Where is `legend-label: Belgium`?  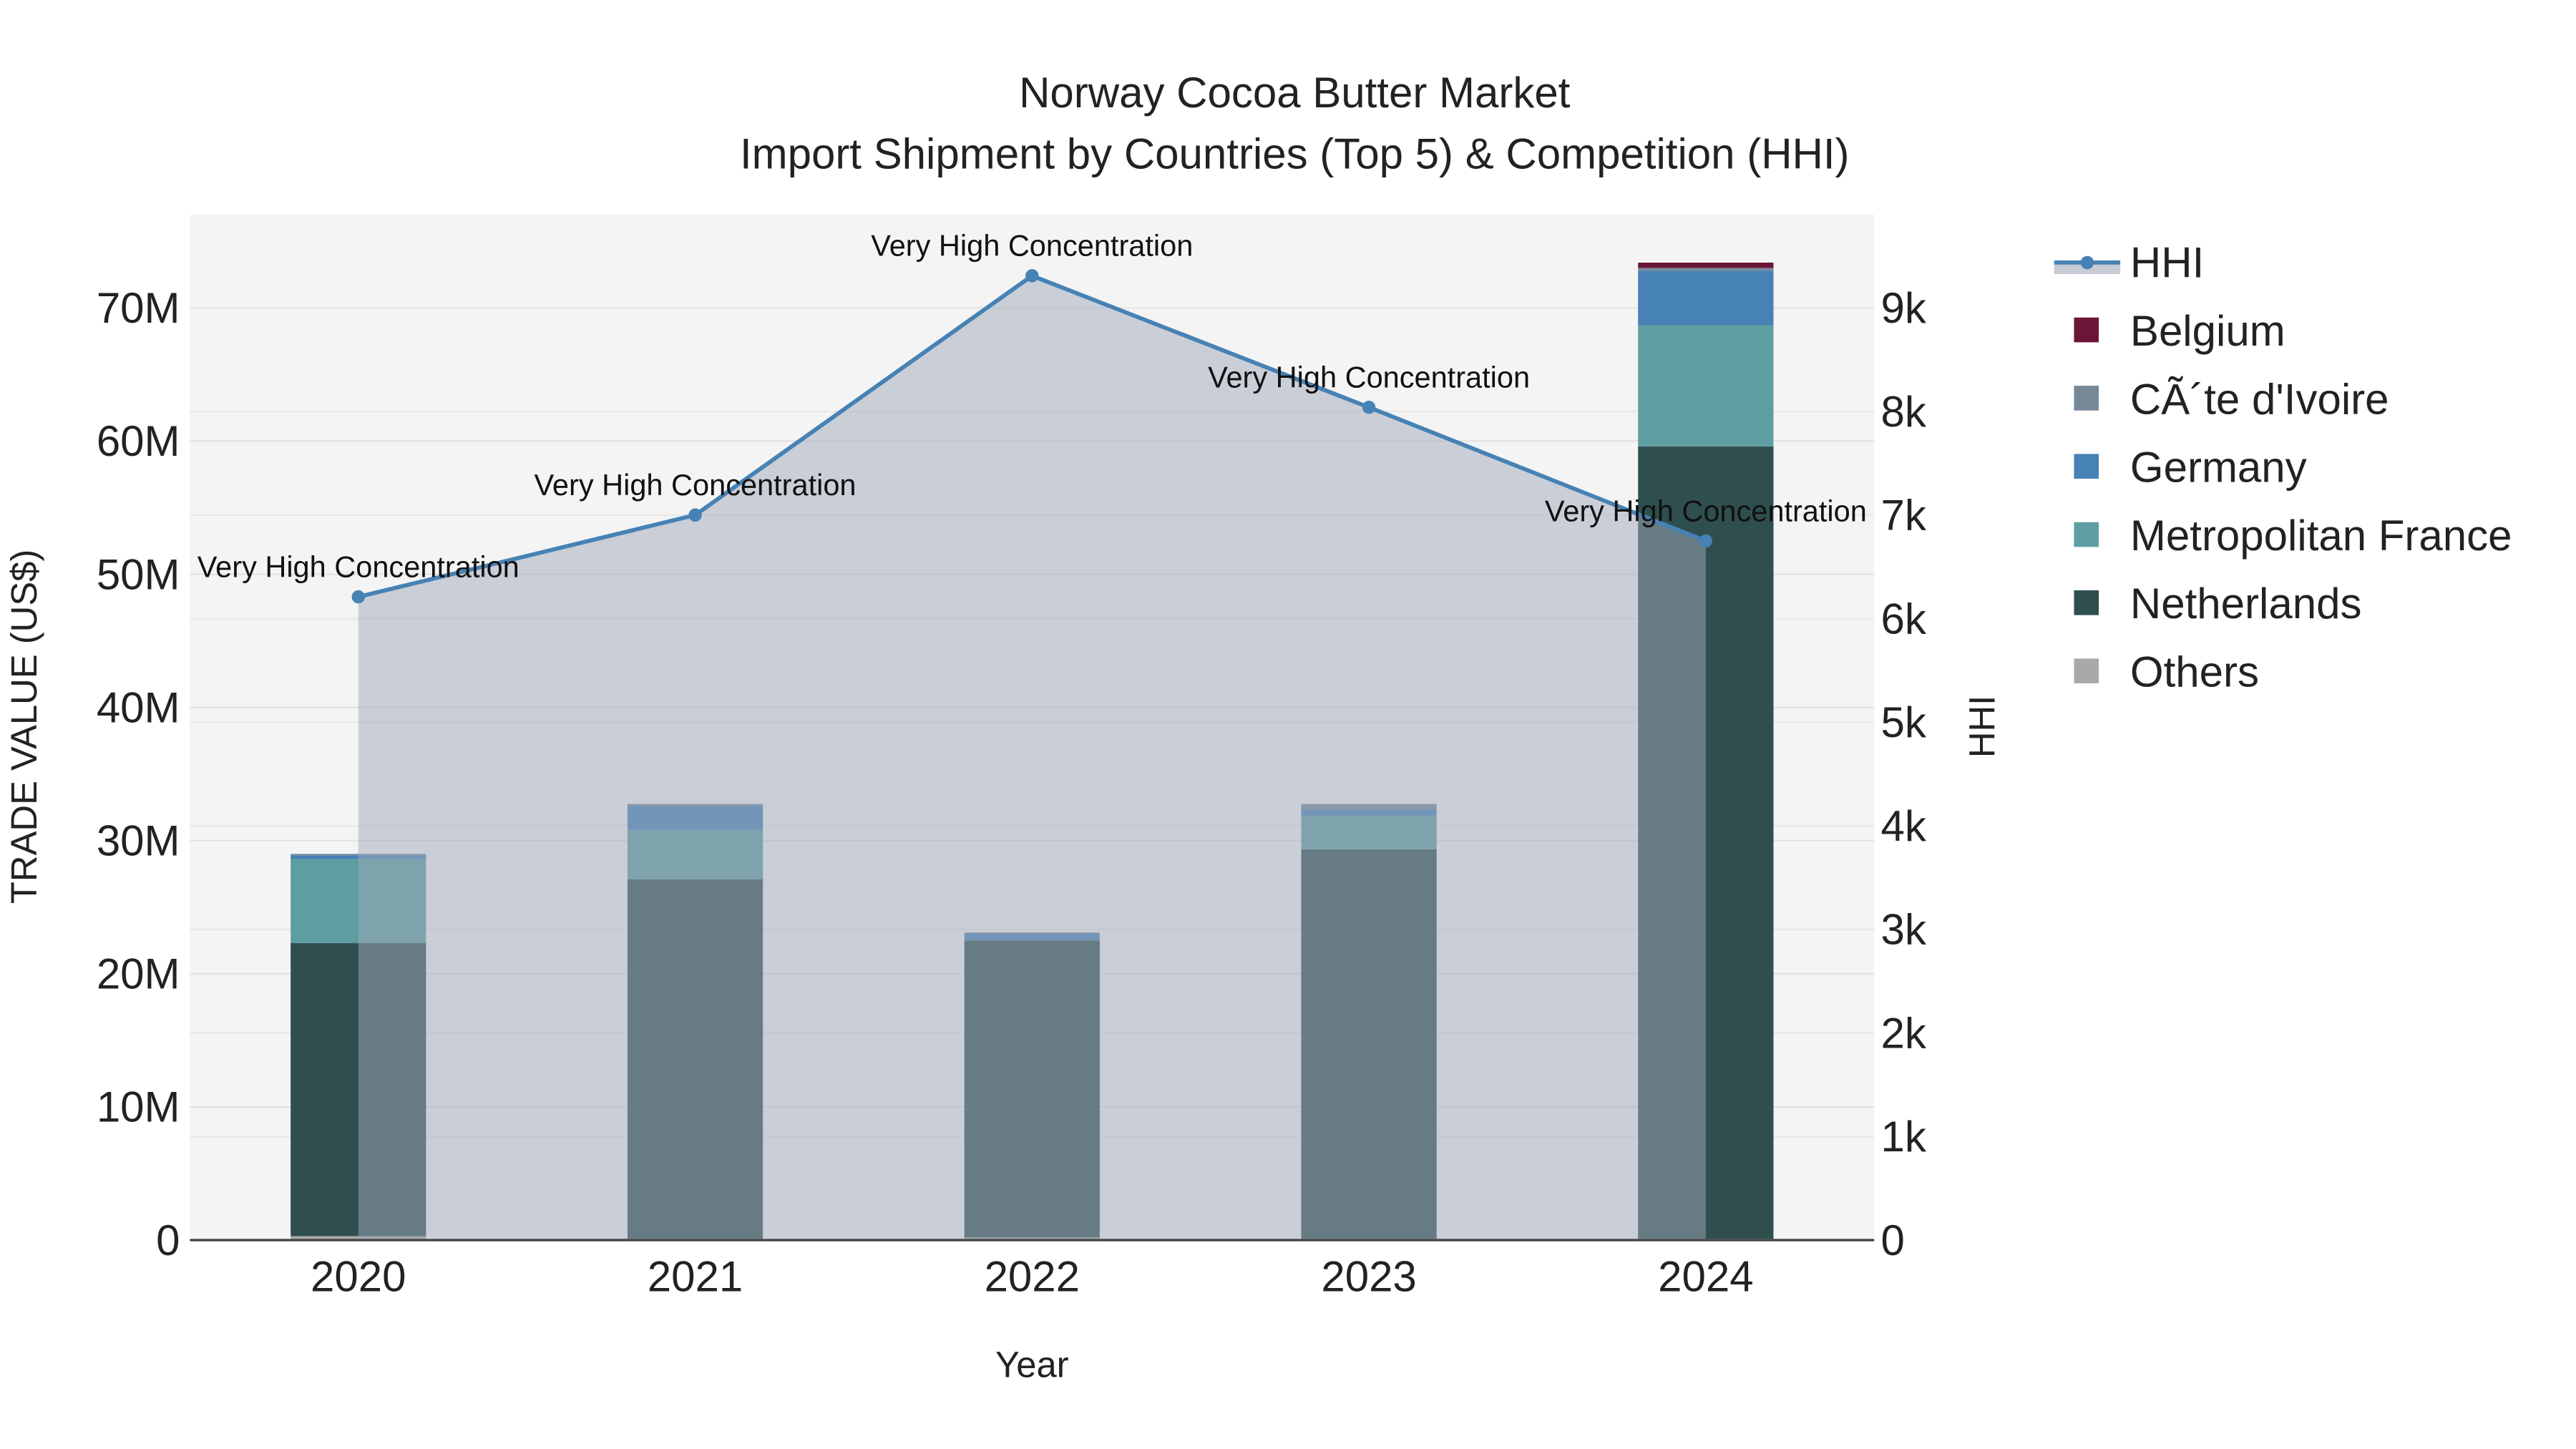
legend-label: Belgium is located at coordinates (2207, 331).